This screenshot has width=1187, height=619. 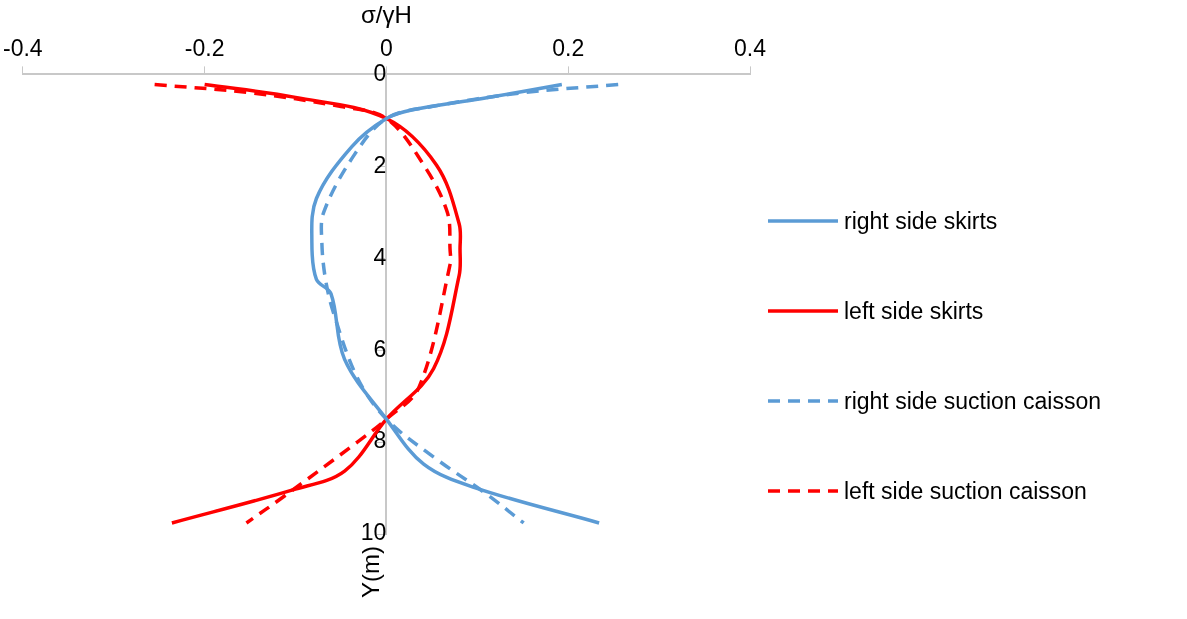 What do you see at coordinates (204, 47) in the screenshot?
I see `x-tick-label: -0.2` at bounding box center [204, 47].